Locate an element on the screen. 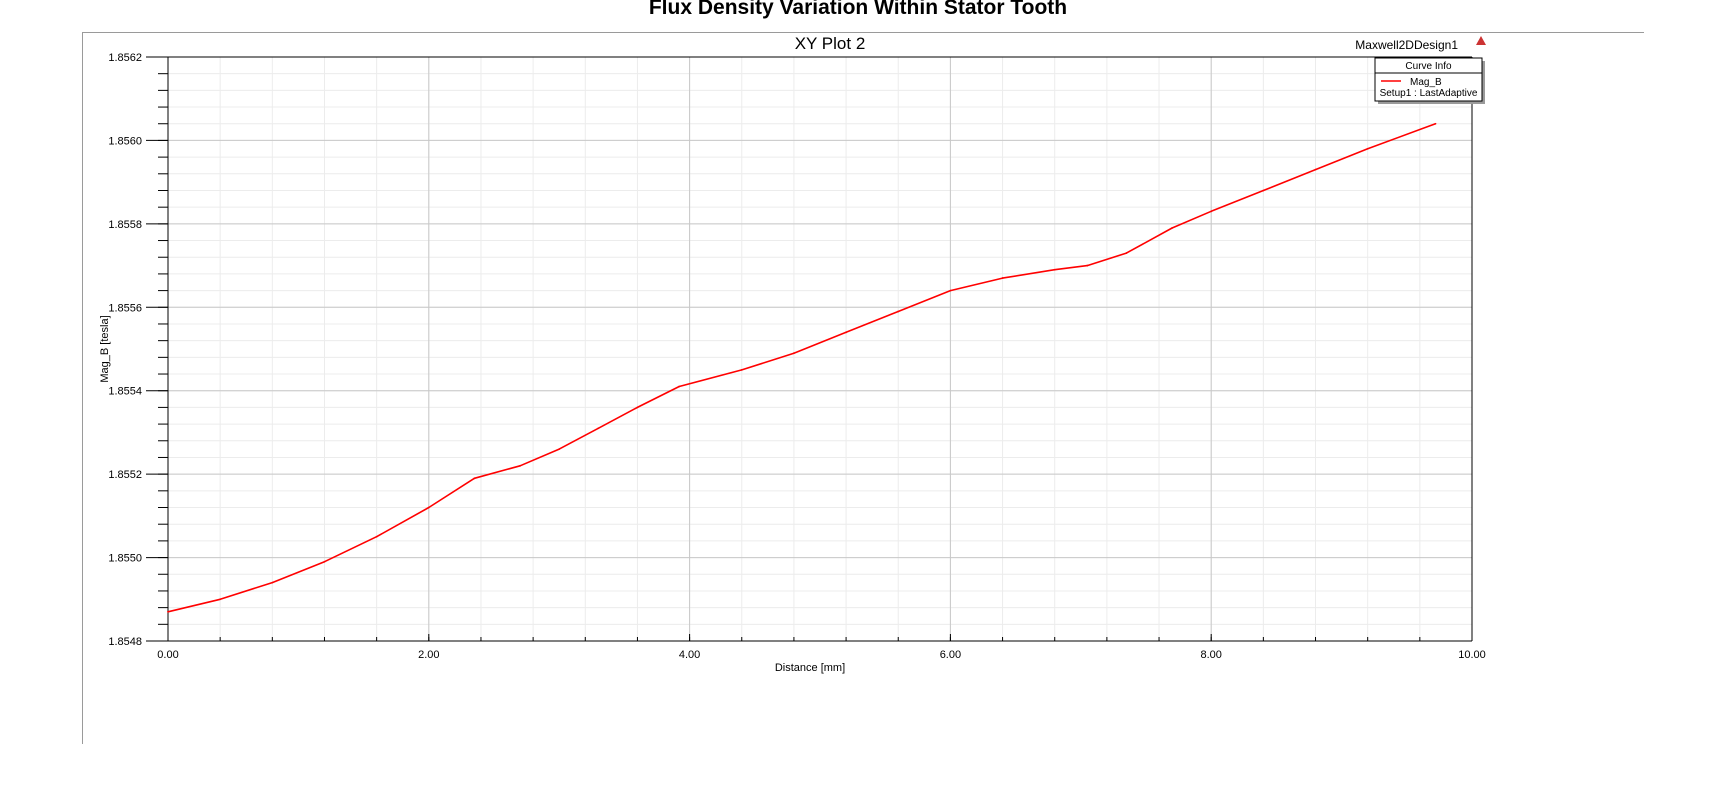 The image size is (1716, 798). plot-title: XY Plot 2 is located at coordinates (830, 43).